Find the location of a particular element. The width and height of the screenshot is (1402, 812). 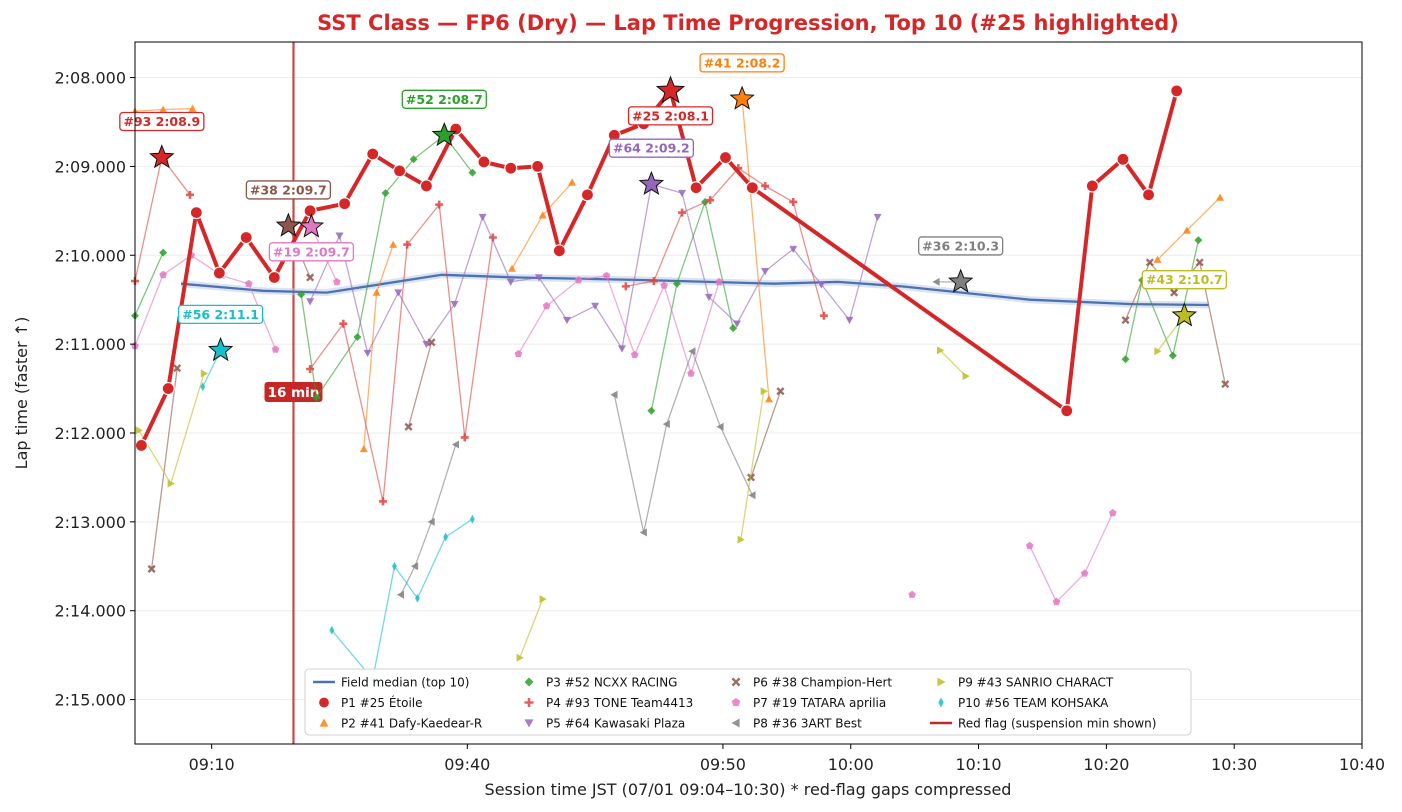

y-tick-label: 2:11.000 is located at coordinates (90, 344).